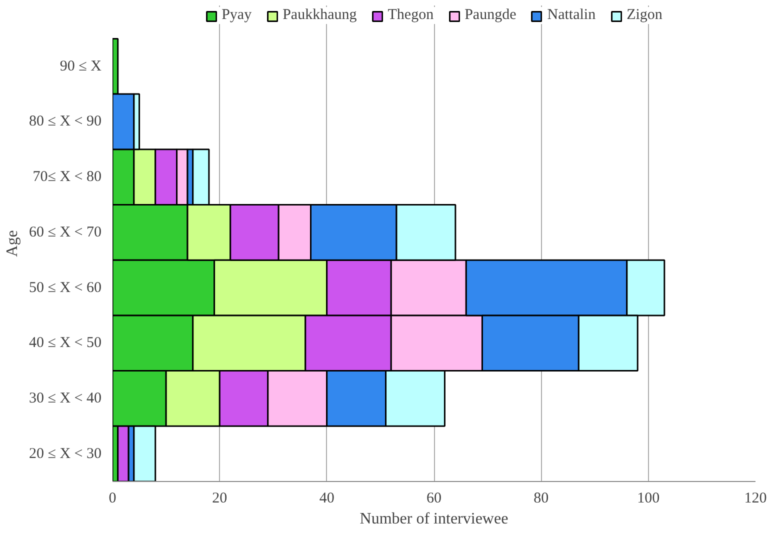 The image size is (776, 537). What do you see at coordinates (112, 498) in the screenshot?
I see `x-tick-label: 0` at bounding box center [112, 498].